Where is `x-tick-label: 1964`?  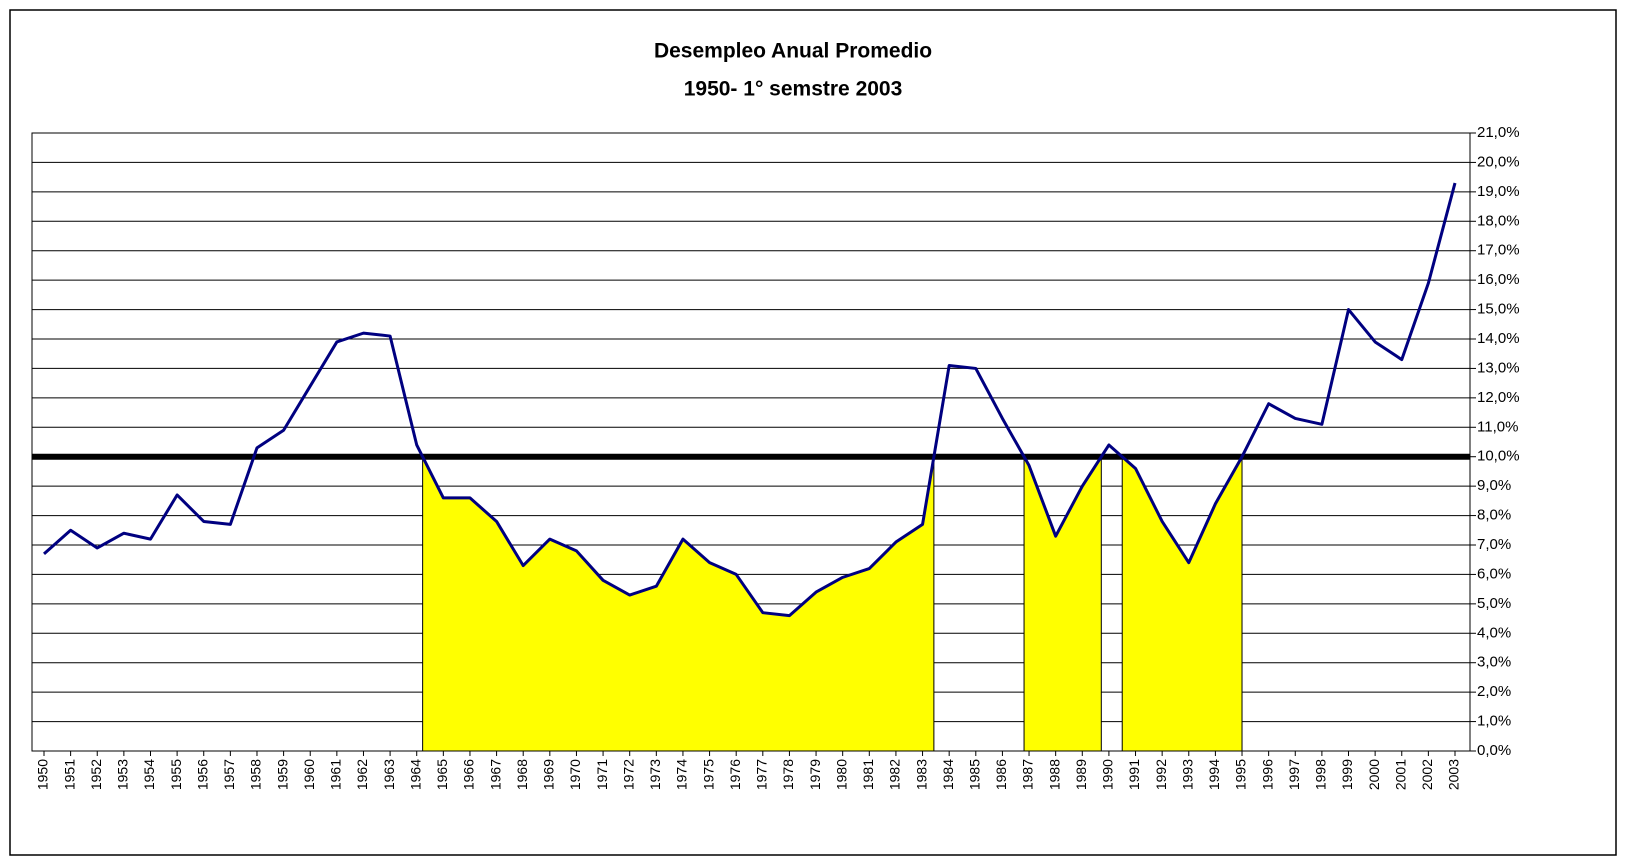 x-tick-label: 1964 is located at coordinates (415, 774).